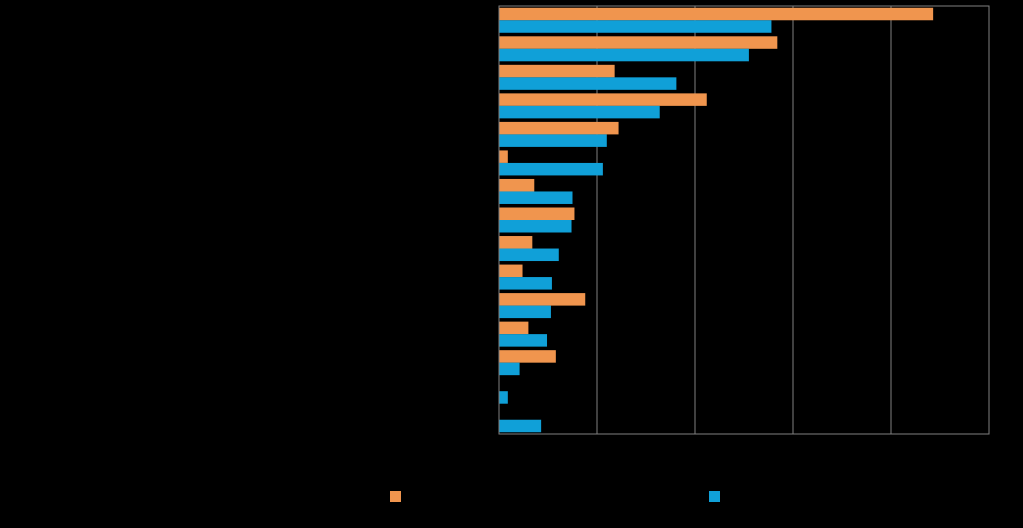 This screenshot has width=1023, height=528. What do you see at coordinates (555, 496) in the screenshot?
I see `legend` at bounding box center [555, 496].